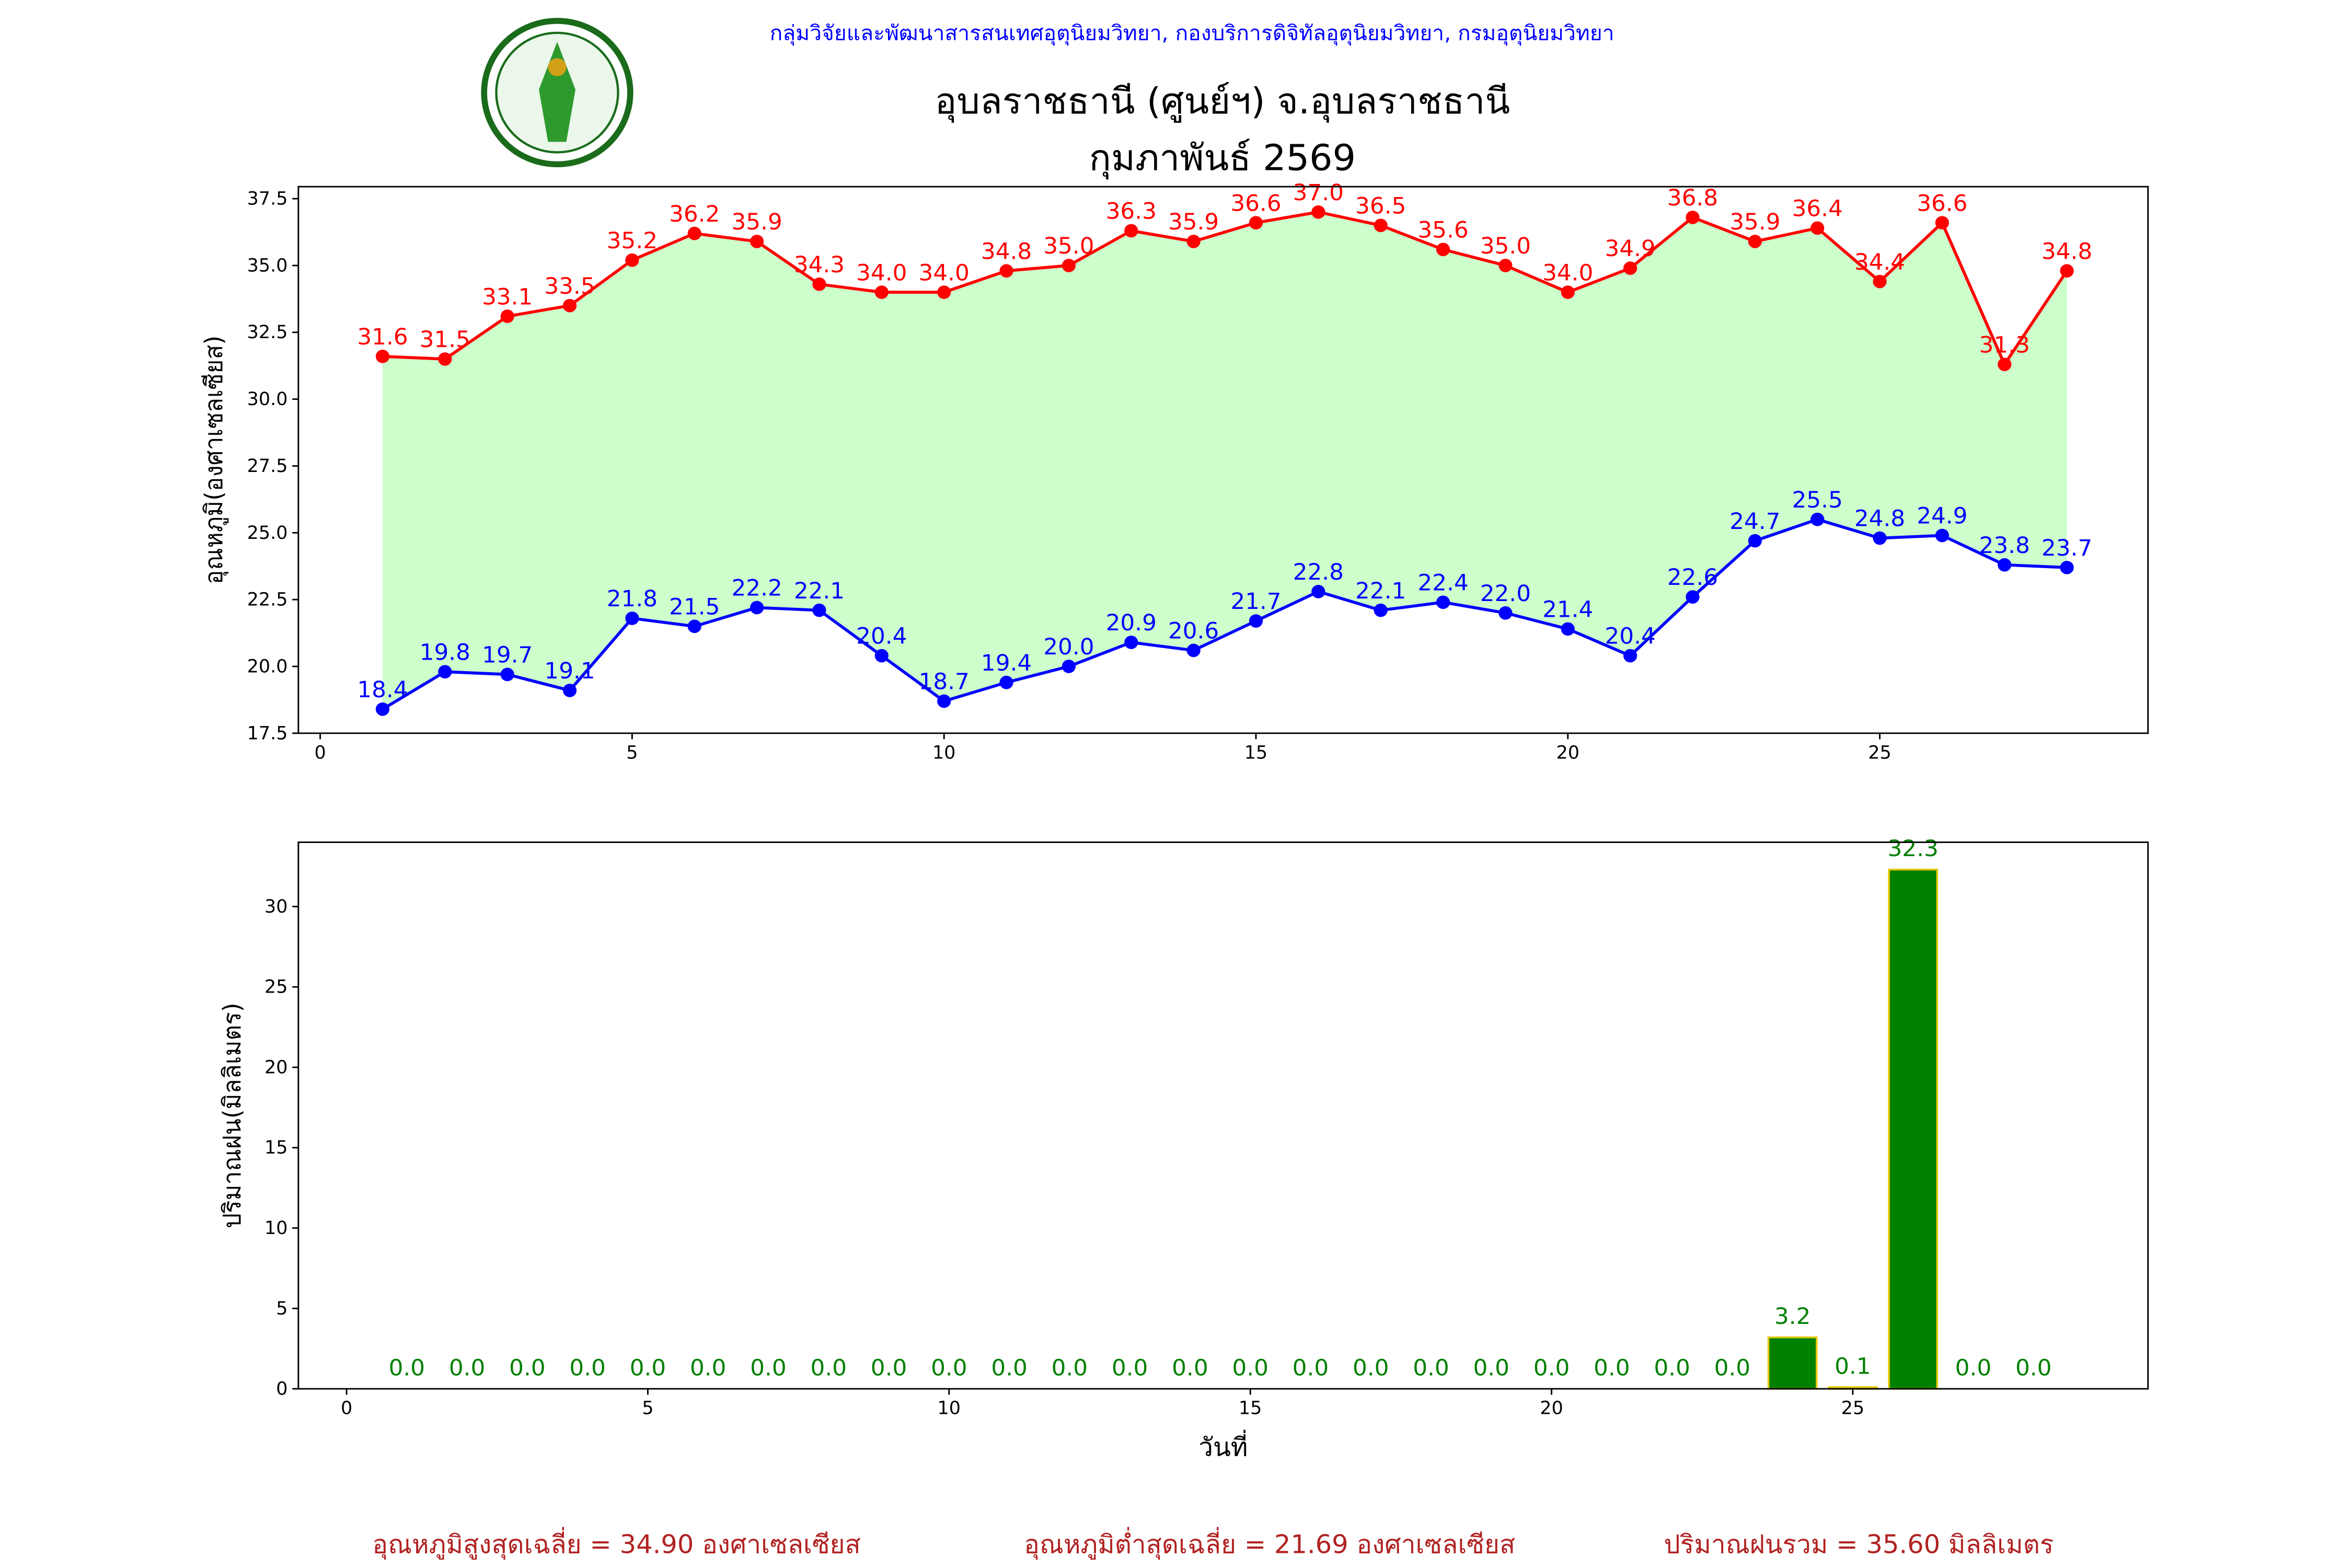  What do you see at coordinates (1879, 262) in the screenshot?
I see `max-temp-label: 34.4` at bounding box center [1879, 262].